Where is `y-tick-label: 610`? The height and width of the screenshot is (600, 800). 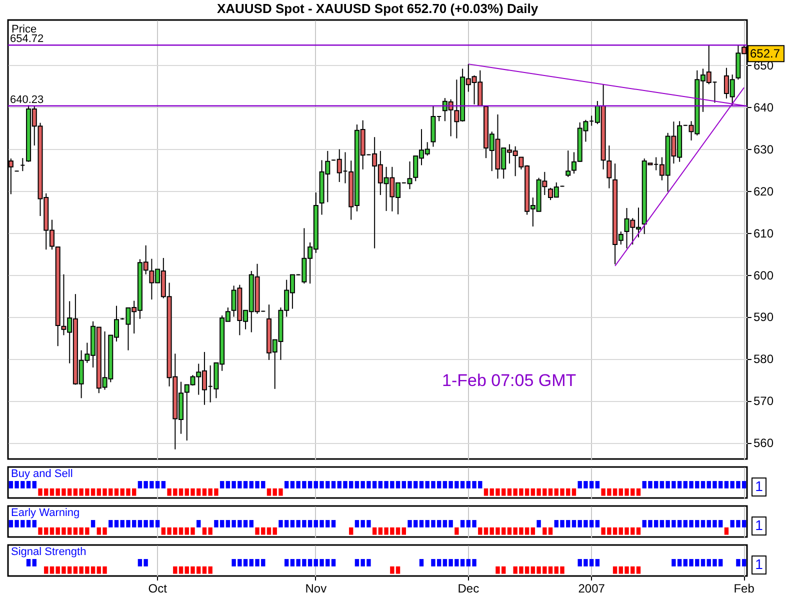
y-tick-label: 610 is located at coordinates (764, 233).